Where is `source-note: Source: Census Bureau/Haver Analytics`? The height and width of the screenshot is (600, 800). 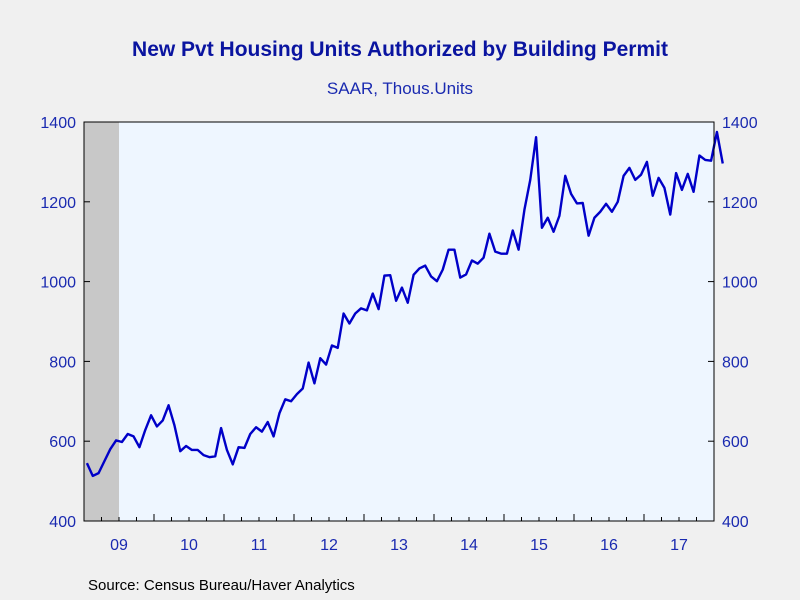 source-note: Source: Census Bureau/Haver Analytics is located at coordinates (221, 585).